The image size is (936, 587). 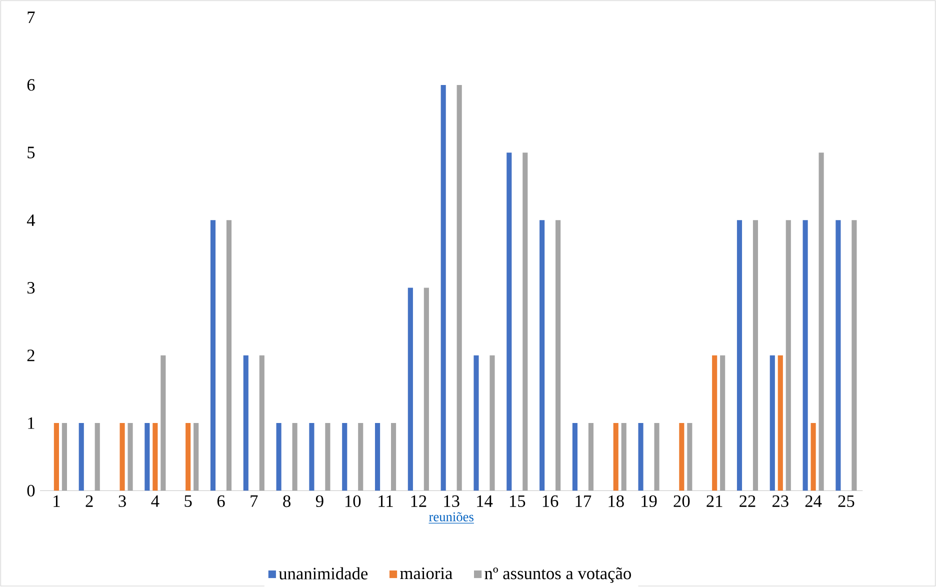 What do you see at coordinates (286, 502) in the screenshot?
I see `x-tick-label: 8` at bounding box center [286, 502].